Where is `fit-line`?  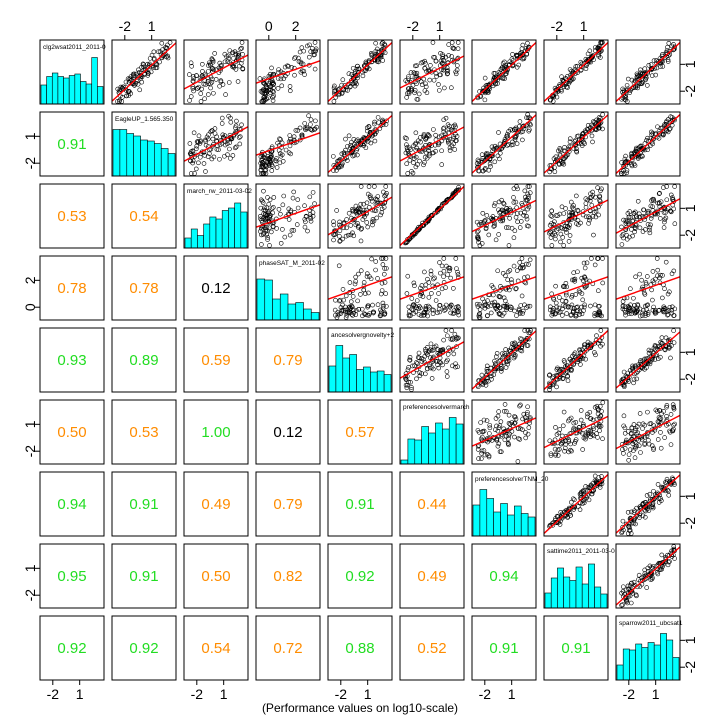 fit-line is located at coordinates (360, 72).